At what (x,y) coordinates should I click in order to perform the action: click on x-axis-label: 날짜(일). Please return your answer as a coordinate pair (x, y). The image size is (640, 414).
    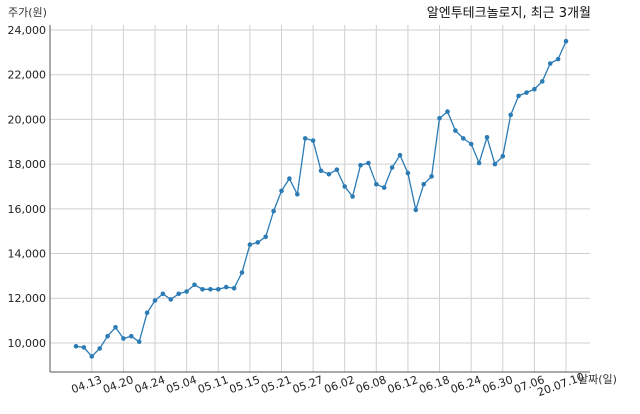
    Looking at the image, I should click on (597, 379).